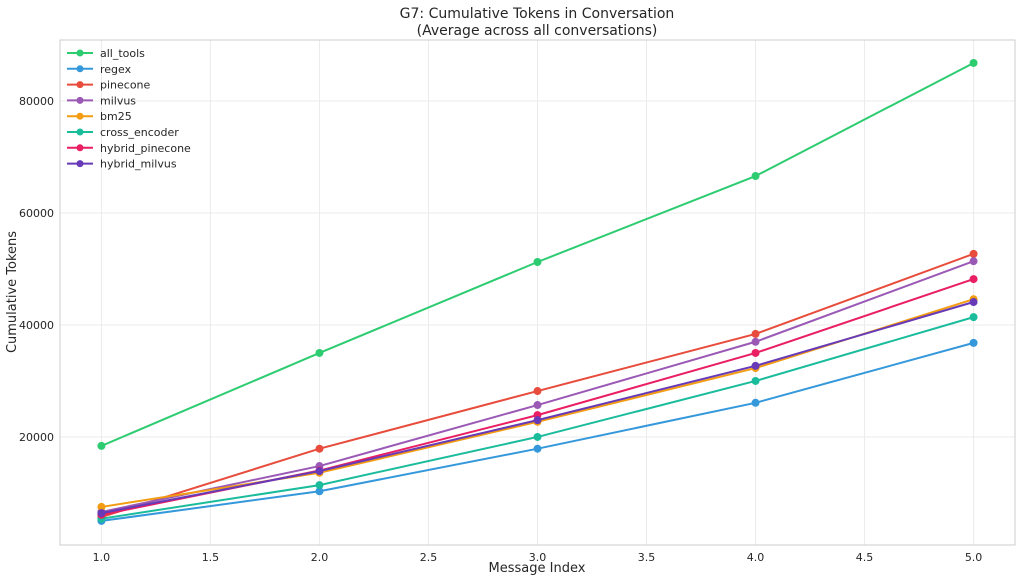 The height and width of the screenshot is (581, 1024). What do you see at coordinates (36, 437) in the screenshot?
I see `y-tick-label: 20000` at bounding box center [36, 437].